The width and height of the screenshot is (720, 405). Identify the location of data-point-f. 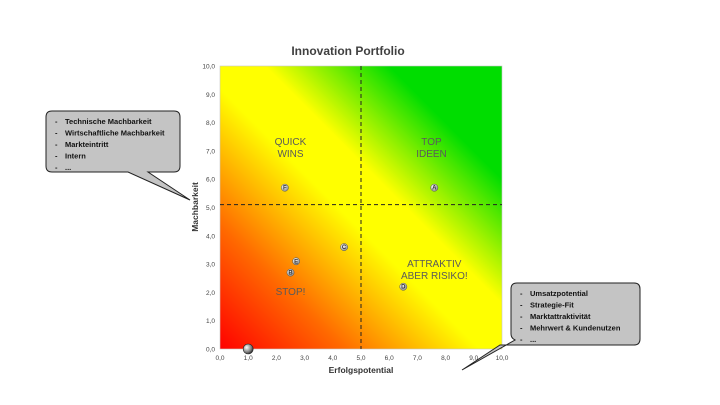
(285, 187).